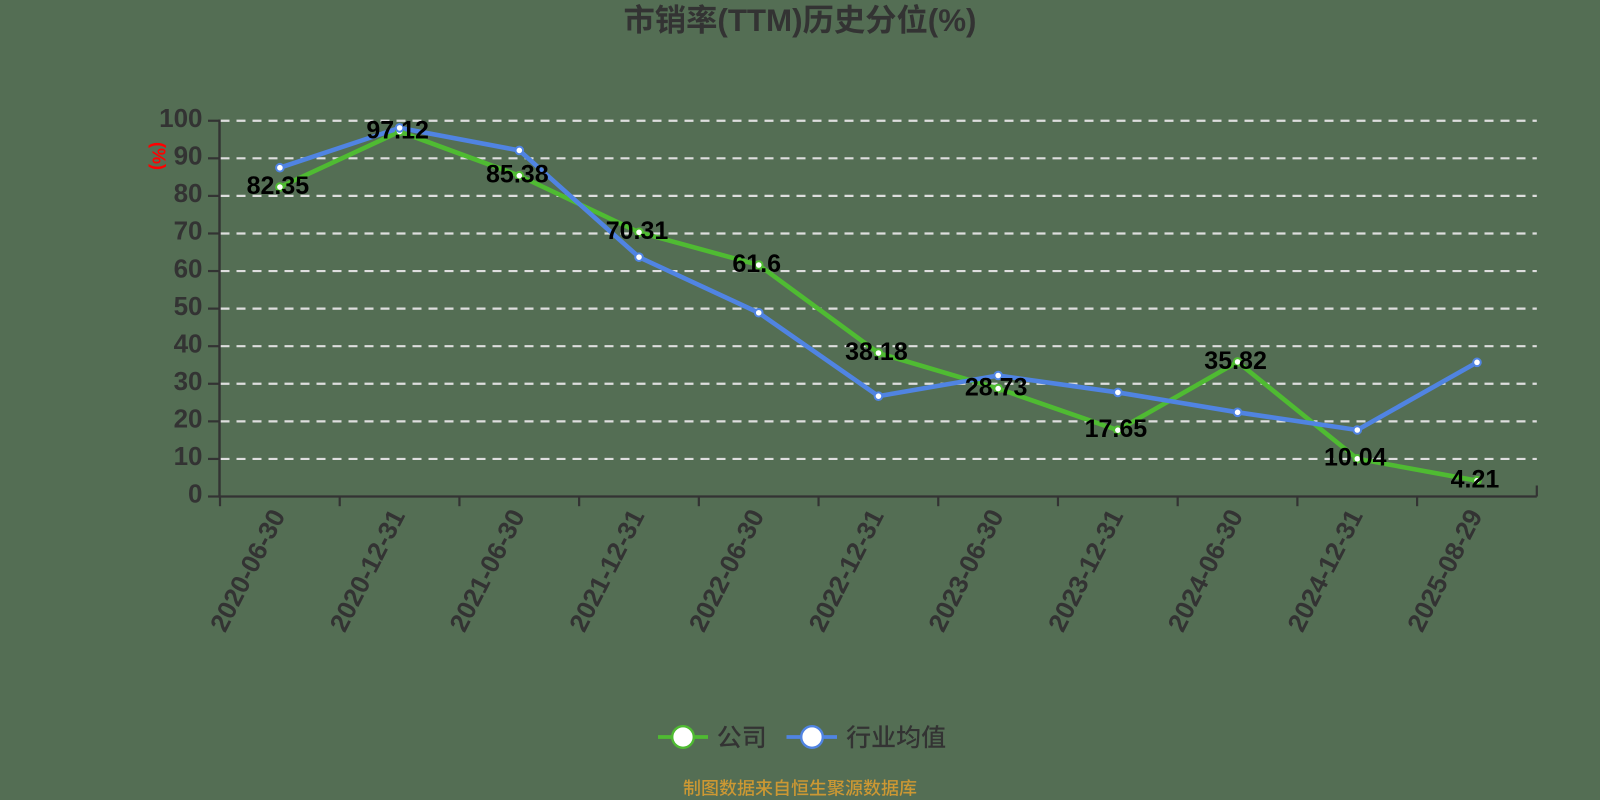  Describe the element at coordinates (1235, 361) in the screenshot. I see `svg-text: 35.82` at that location.